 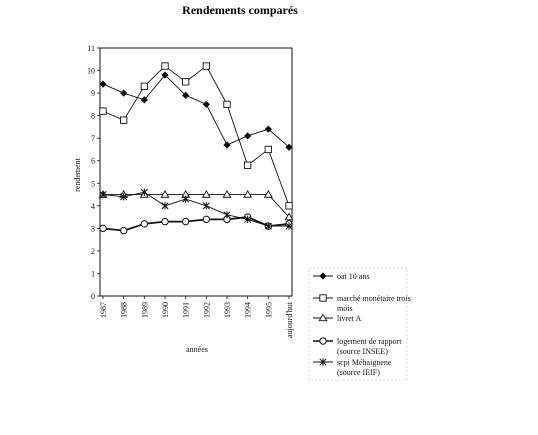 I want to click on x-tick-label: 1991, so click(x=186, y=310).